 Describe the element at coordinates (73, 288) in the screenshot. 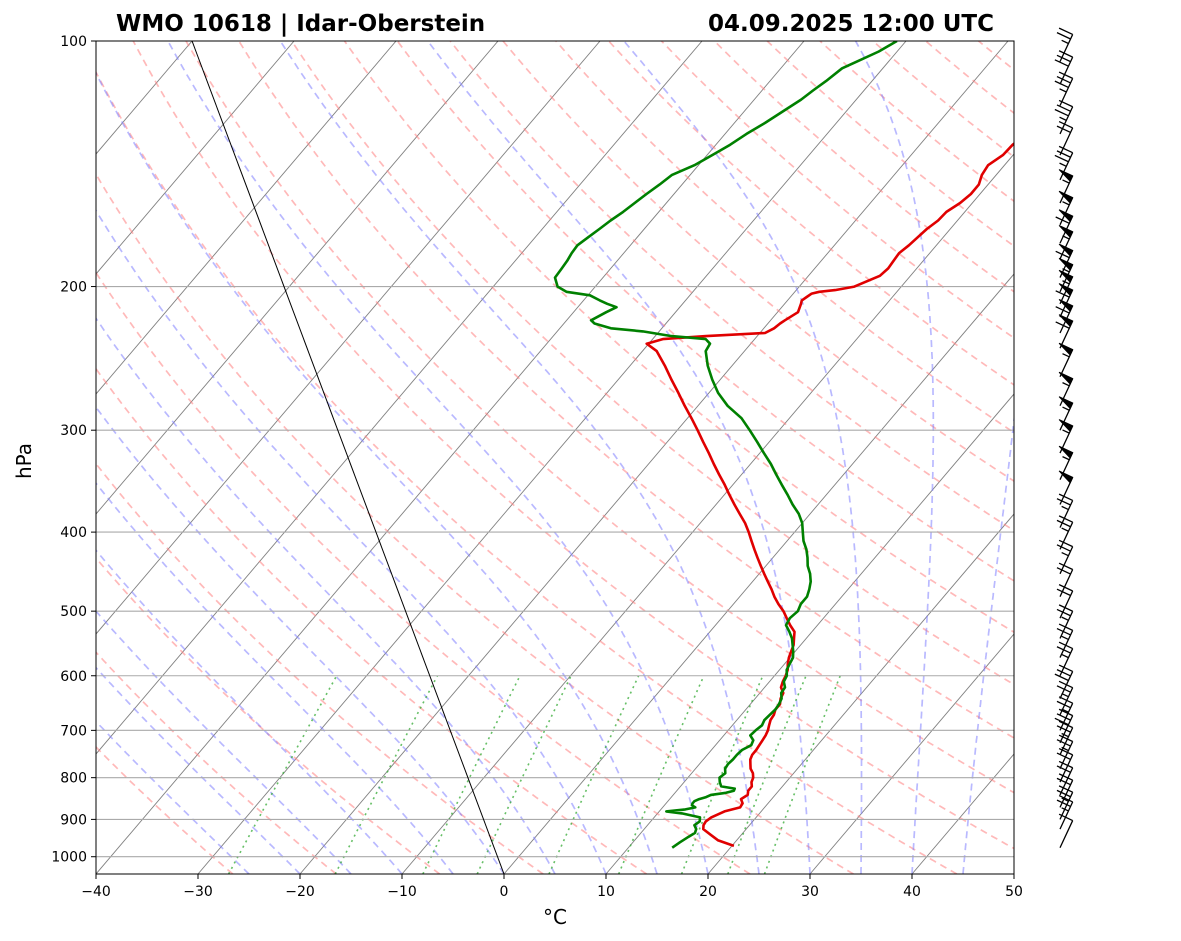

I see `y-tick-label: 200` at that location.